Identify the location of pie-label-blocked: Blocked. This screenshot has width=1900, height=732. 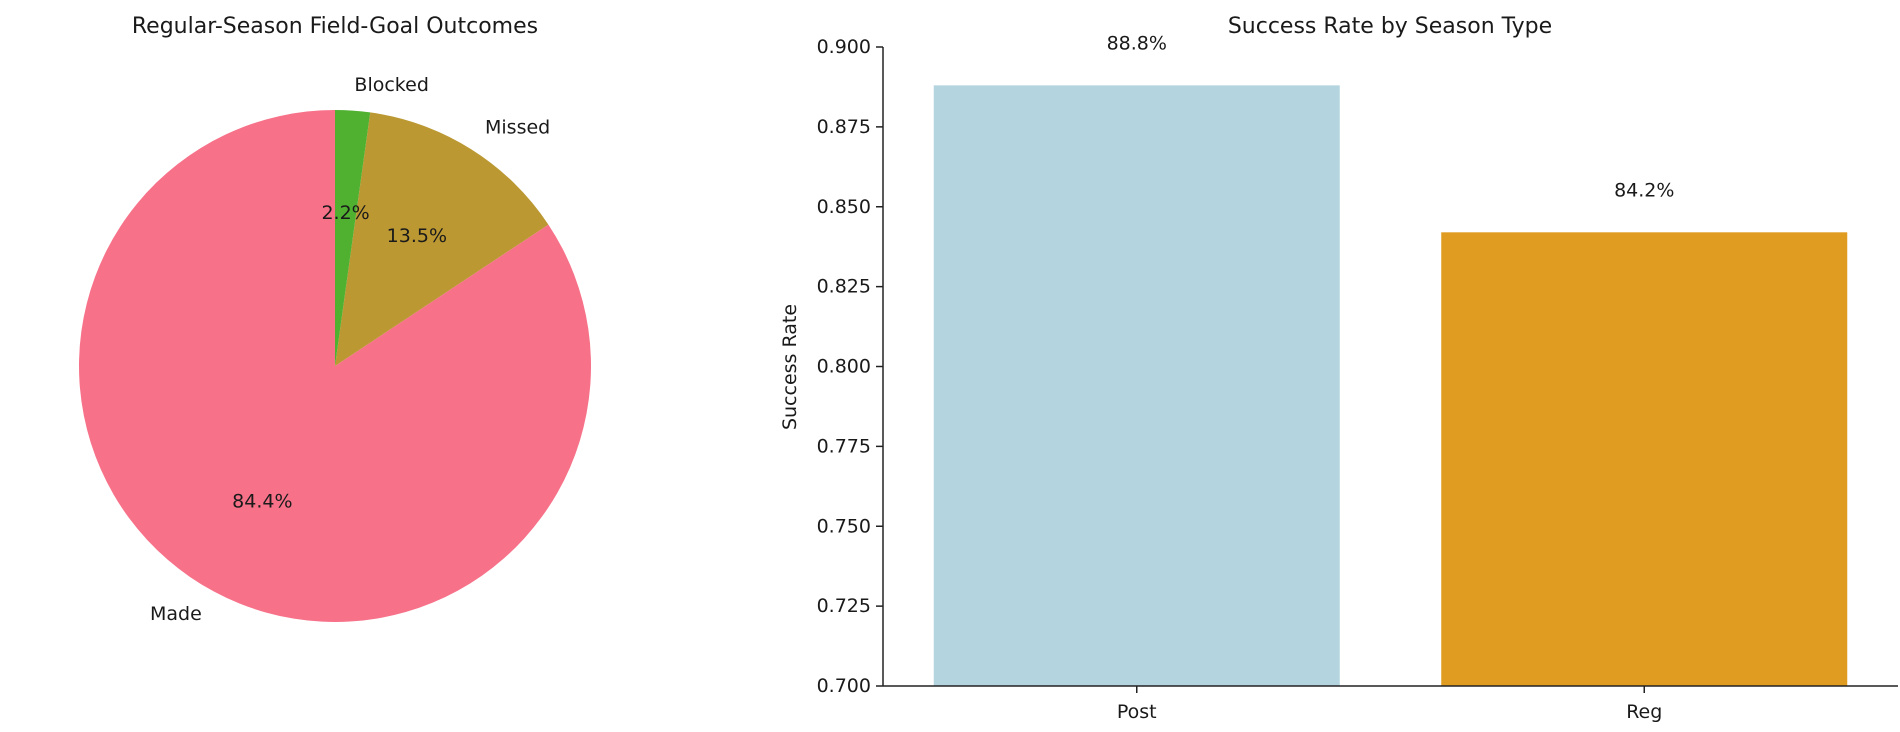
(391, 85).